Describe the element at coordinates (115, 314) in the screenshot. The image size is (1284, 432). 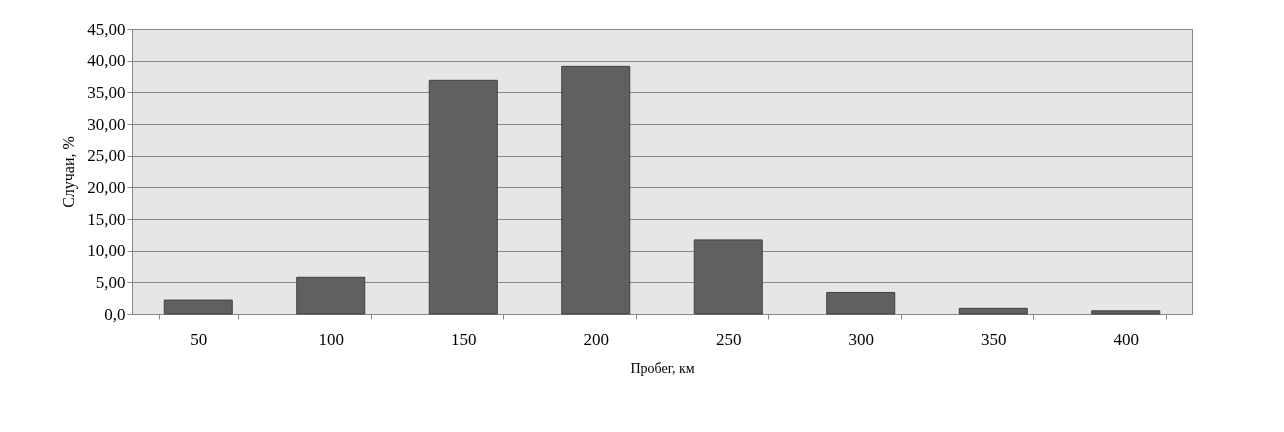
I see `y-tick-label: 0,0` at that location.